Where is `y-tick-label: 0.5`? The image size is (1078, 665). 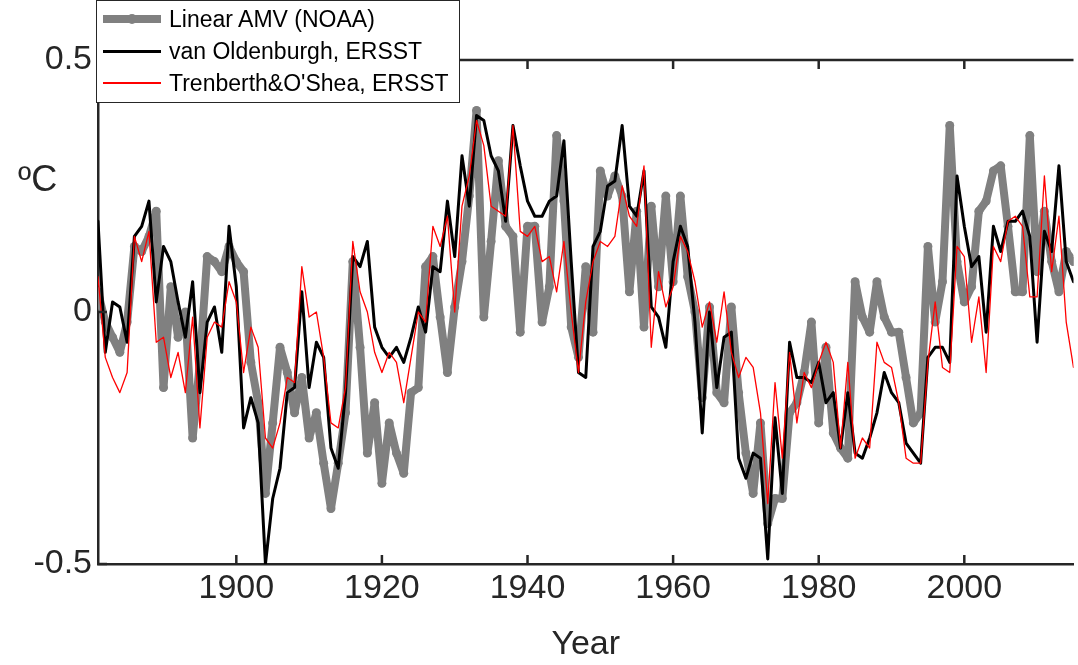 y-tick-label: 0.5 is located at coordinates (68, 57).